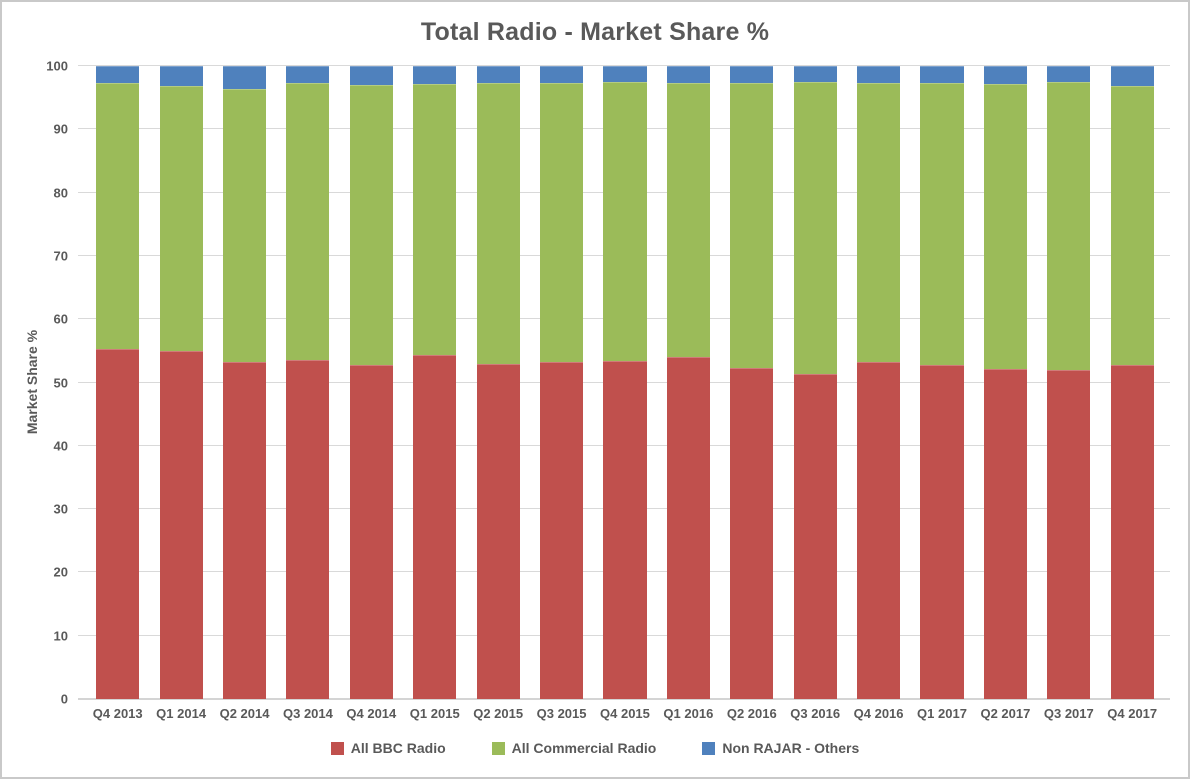  I want to click on chart-title: Total Radio - Market Share %, so click(595, 32).